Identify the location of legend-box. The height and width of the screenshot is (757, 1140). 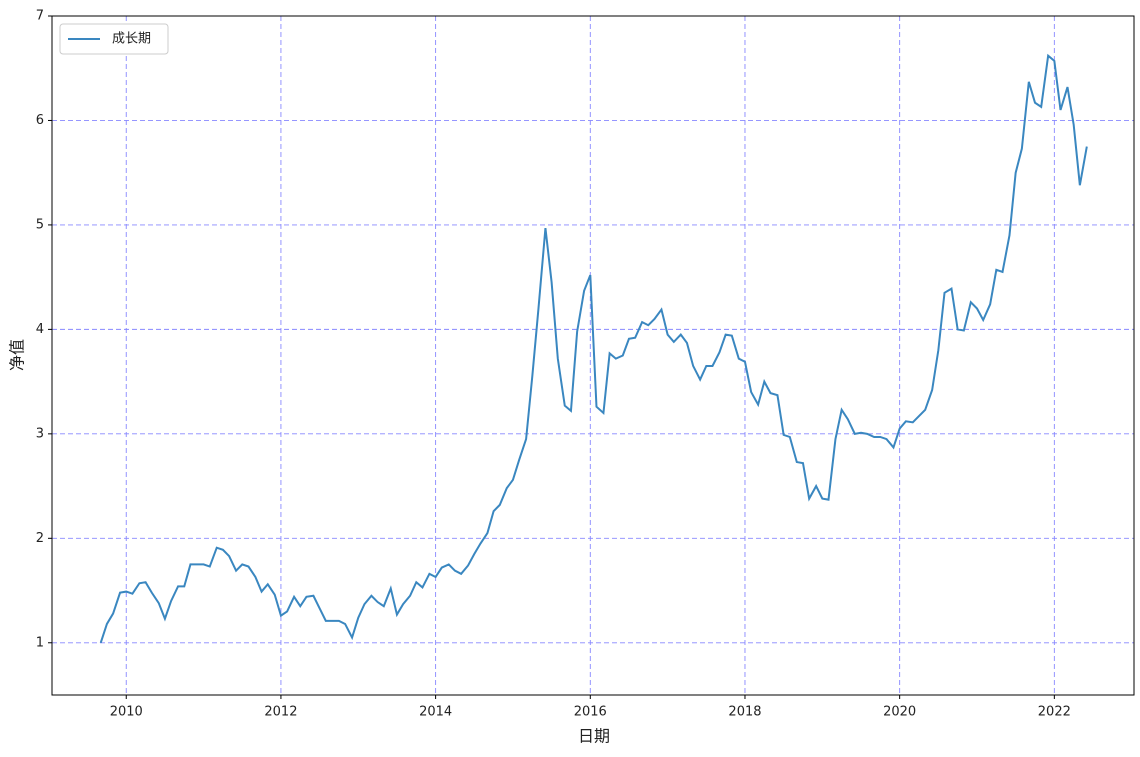
(114, 39).